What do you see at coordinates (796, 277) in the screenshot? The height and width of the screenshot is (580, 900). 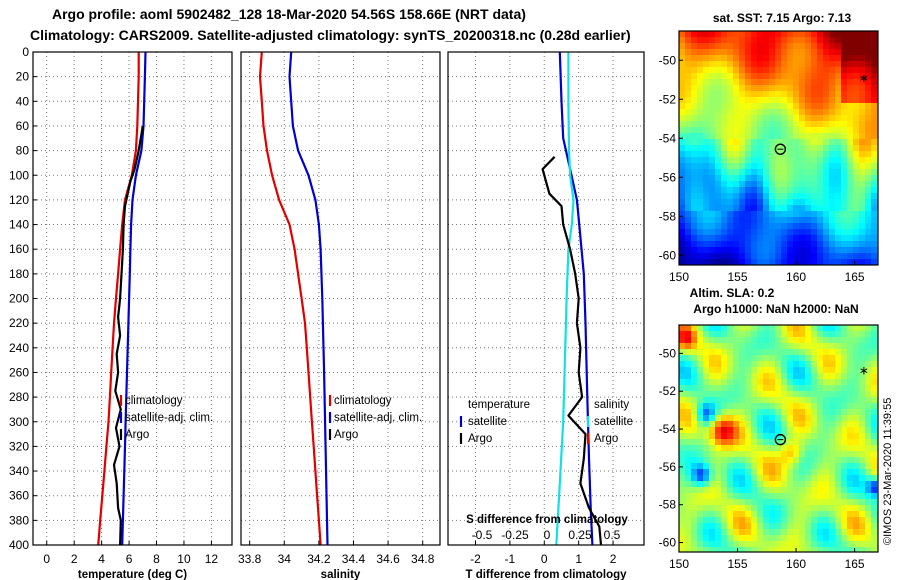 I see `sst-lon-label: 160` at bounding box center [796, 277].